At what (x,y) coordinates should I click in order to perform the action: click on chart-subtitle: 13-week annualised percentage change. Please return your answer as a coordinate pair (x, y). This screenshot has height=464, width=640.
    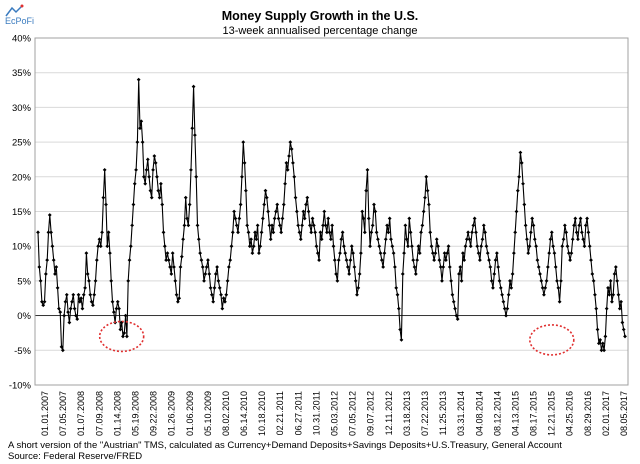
    Looking at the image, I should click on (320, 31).